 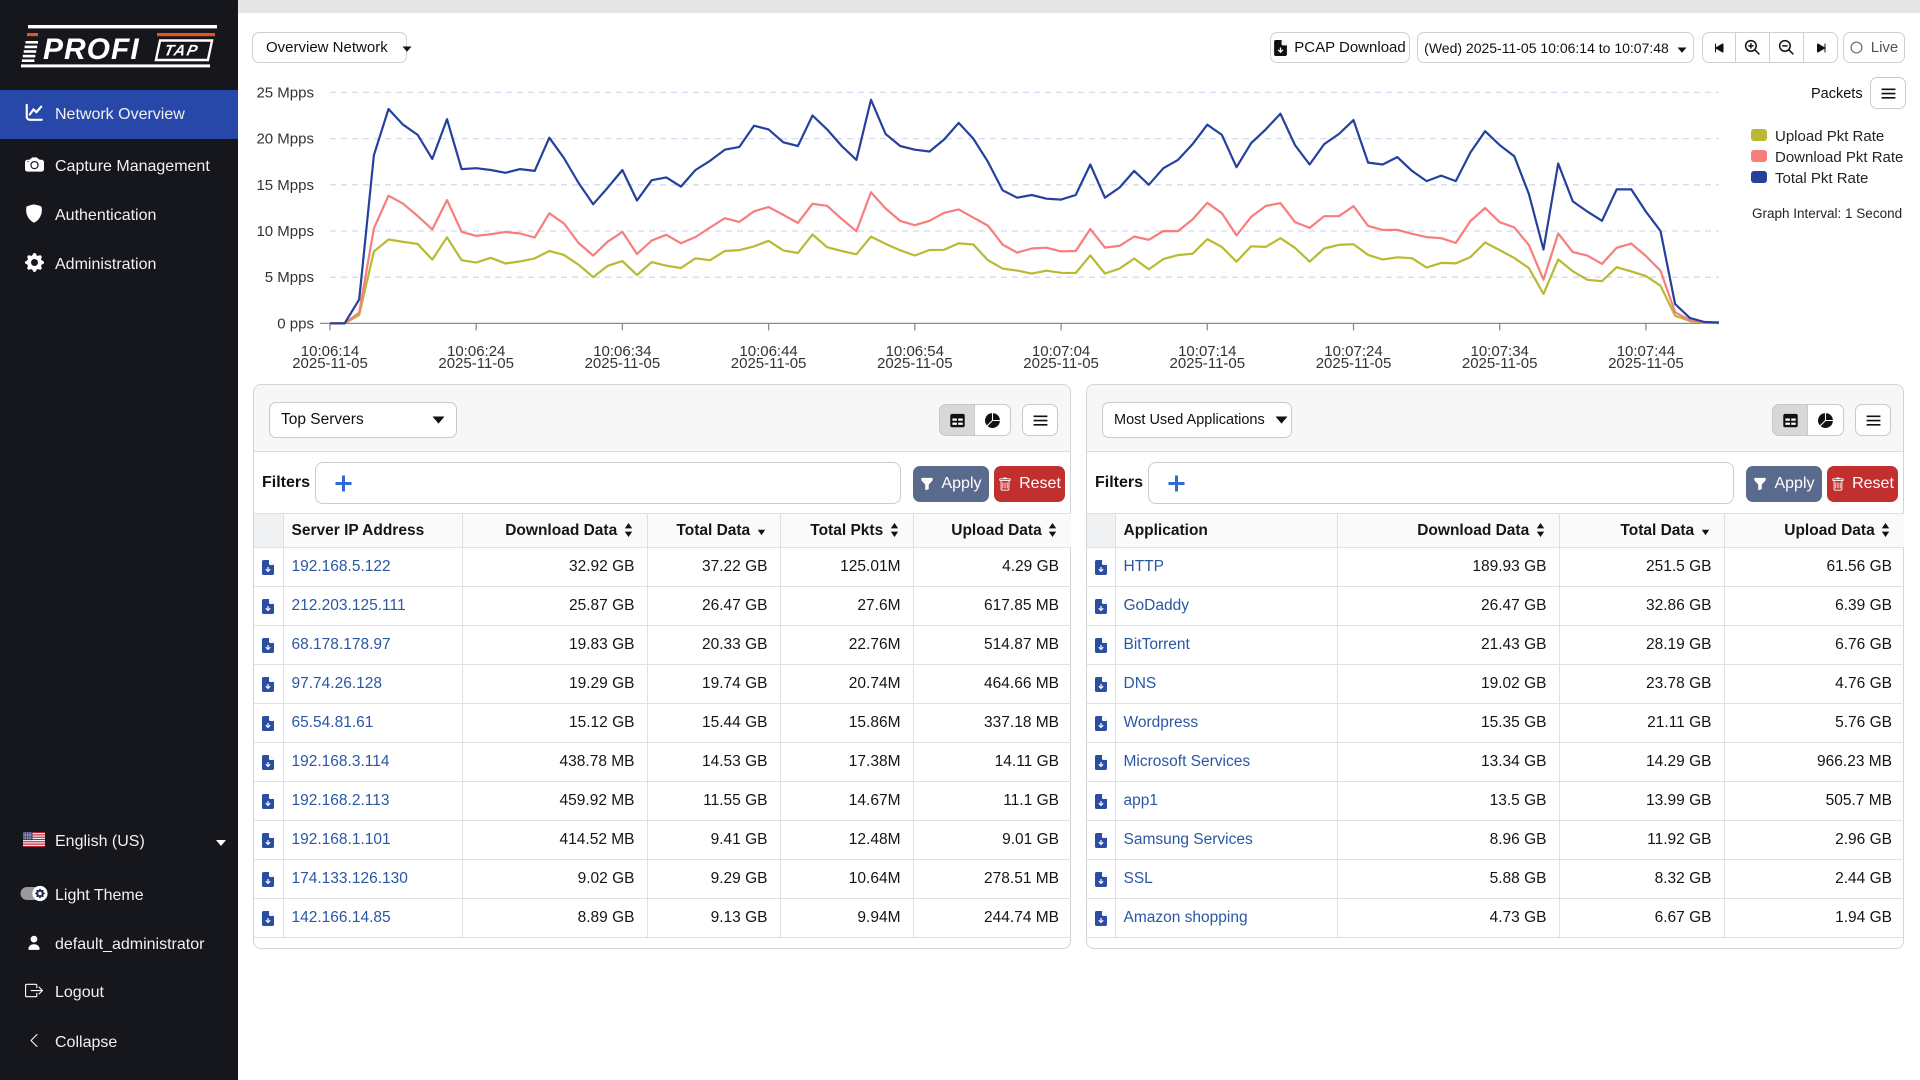 What do you see at coordinates (1500, 351) in the screenshot?
I see `svg-text: 10:07:34` at bounding box center [1500, 351].